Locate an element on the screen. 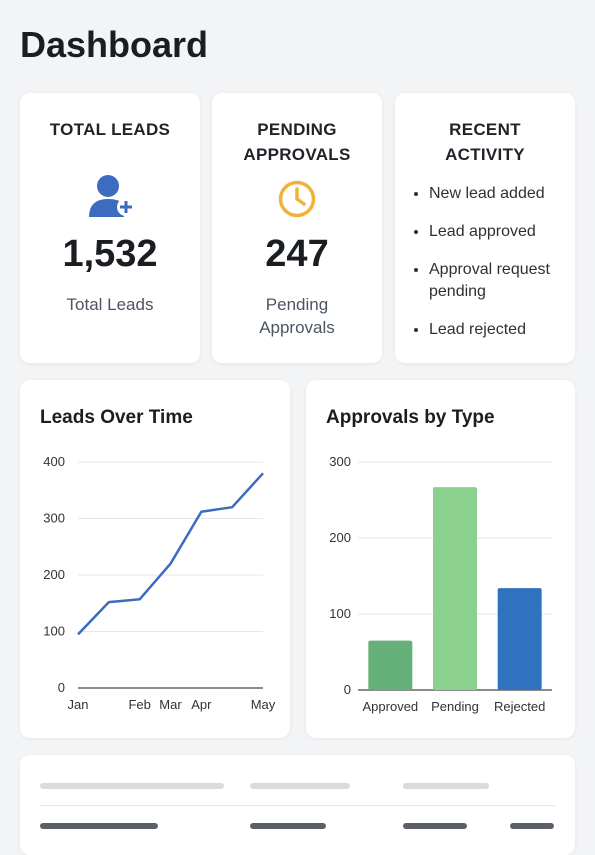 The width and height of the screenshot is (595, 855). stat-value: 1,532 is located at coordinates (110, 254).